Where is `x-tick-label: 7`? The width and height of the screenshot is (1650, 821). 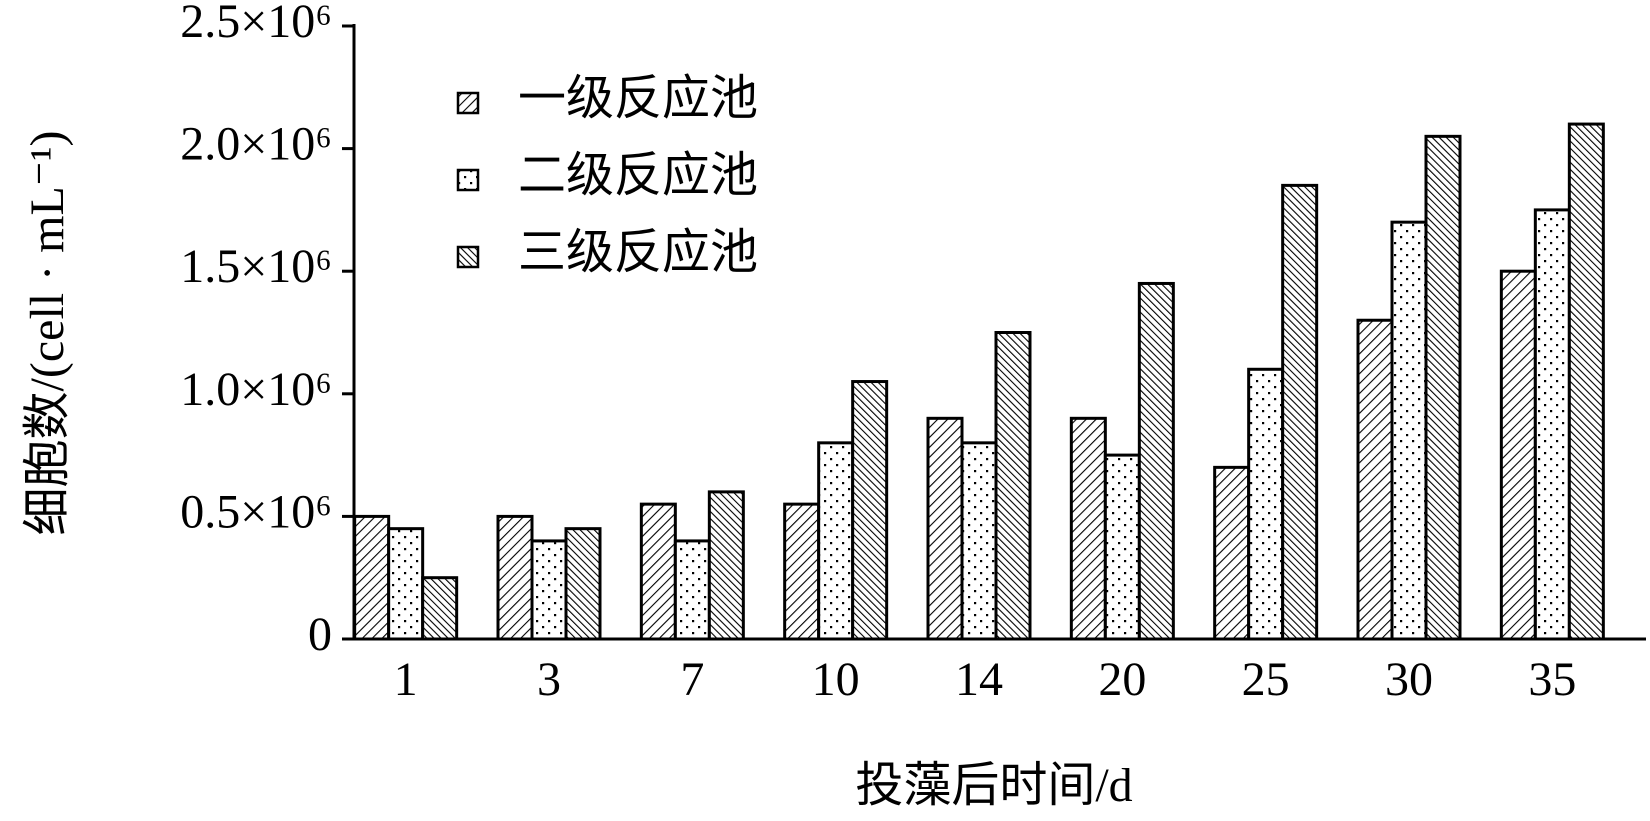 x-tick-label: 7 is located at coordinates (692, 679).